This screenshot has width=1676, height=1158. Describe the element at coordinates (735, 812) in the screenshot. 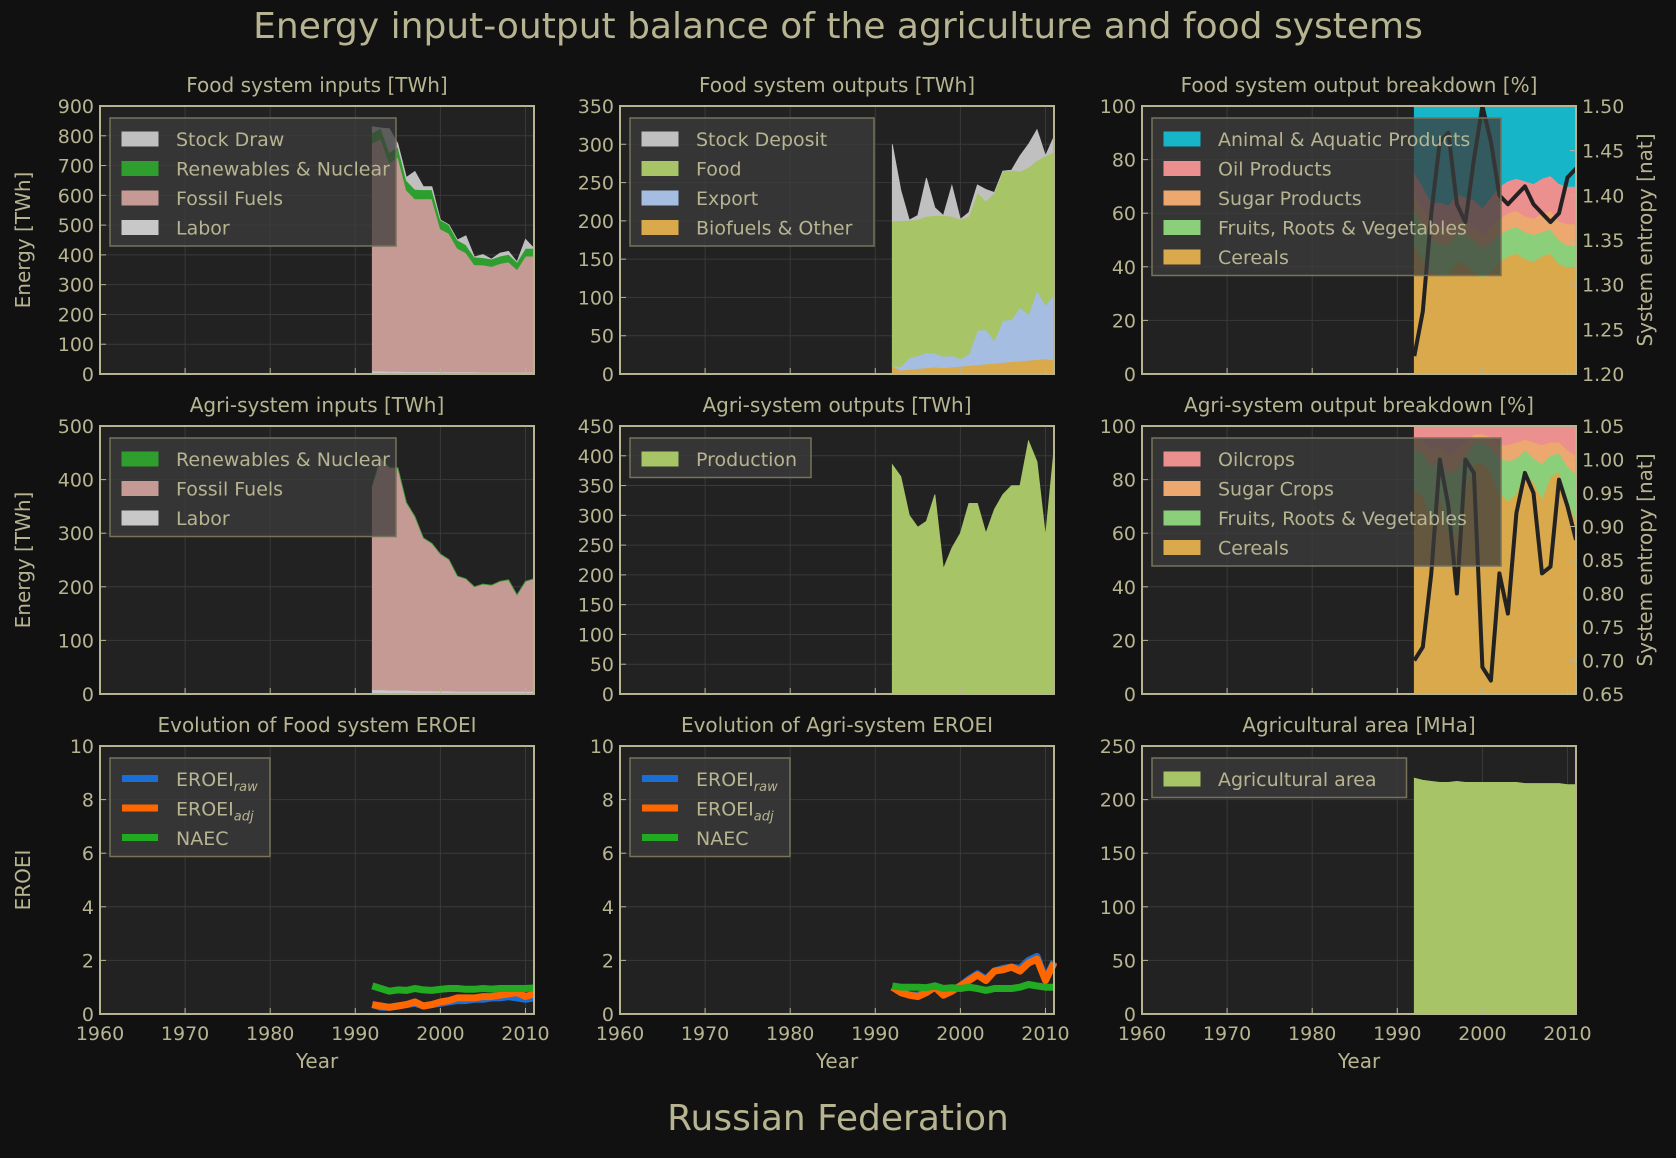

I see `legend-label: EROEIadj` at that location.